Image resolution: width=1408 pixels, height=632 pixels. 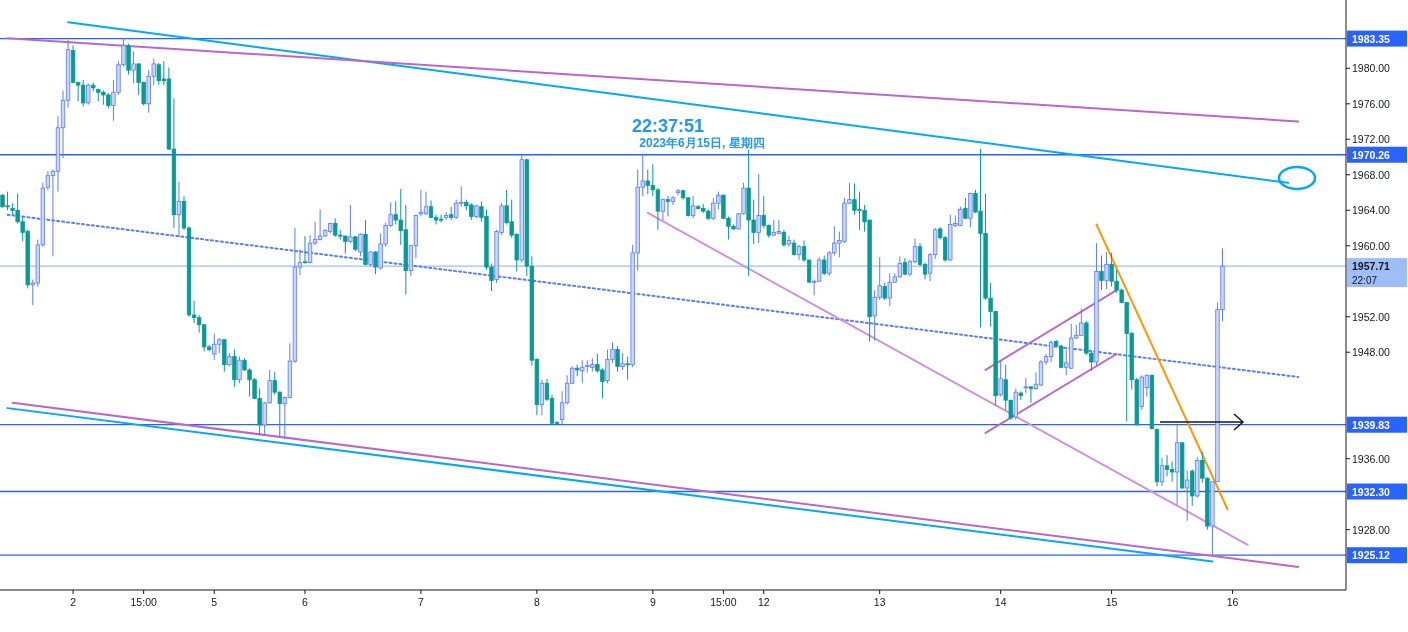 What do you see at coordinates (1365, 281) in the screenshot?
I see `annotation: 22:07` at bounding box center [1365, 281].